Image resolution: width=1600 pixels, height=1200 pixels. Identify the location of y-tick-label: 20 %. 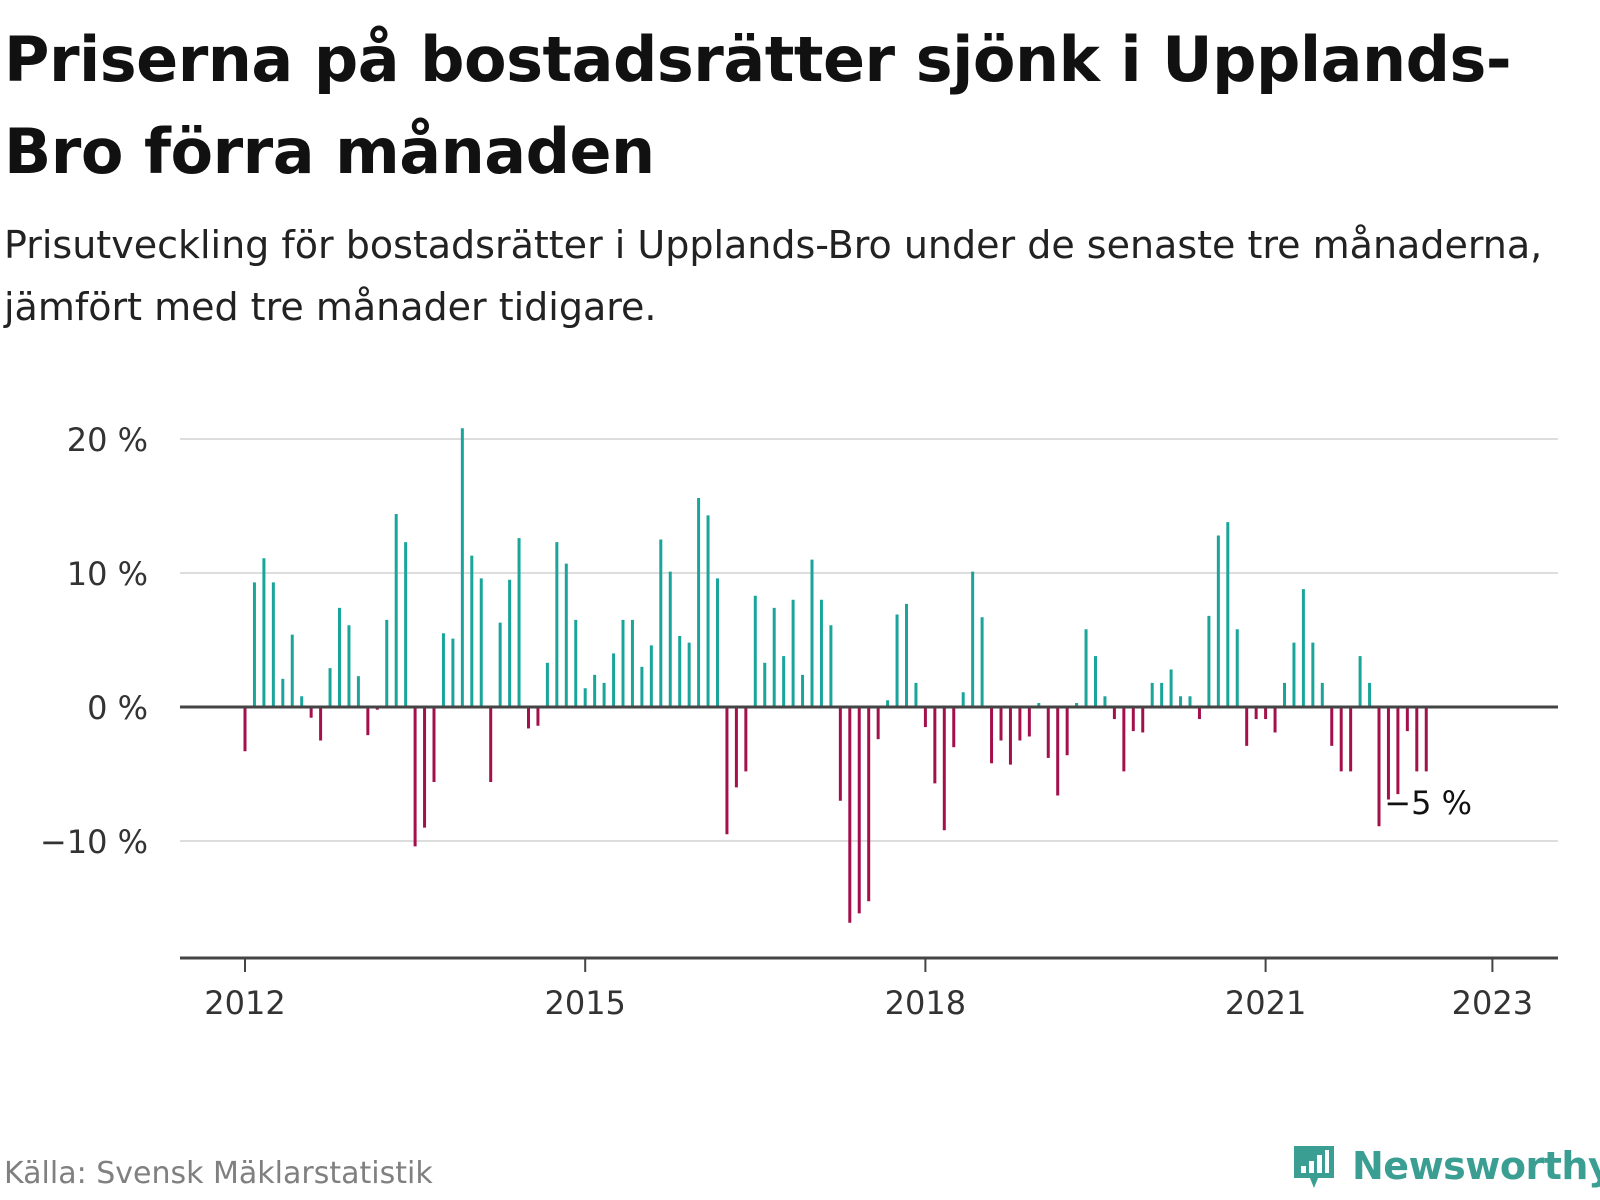
(107, 440).